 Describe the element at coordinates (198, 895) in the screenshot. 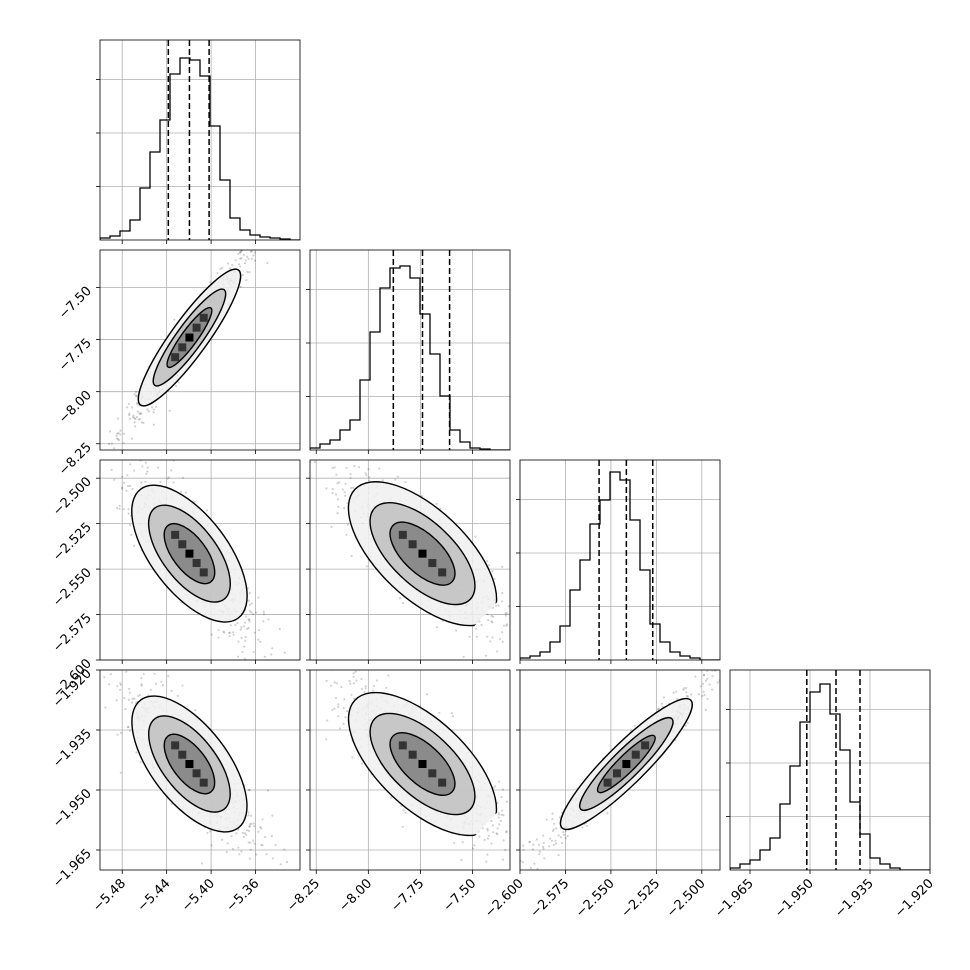

I see `x-tick-label: −5.40` at that location.